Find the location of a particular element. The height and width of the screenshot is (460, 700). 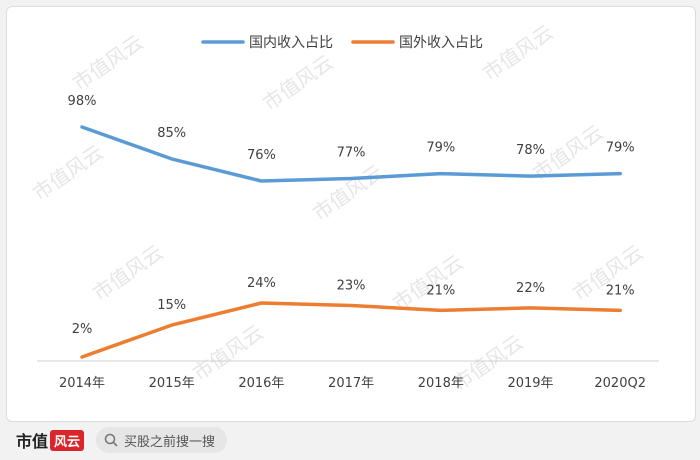

x-tick-label: 2020Q2 is located at coordinates (620, 383).